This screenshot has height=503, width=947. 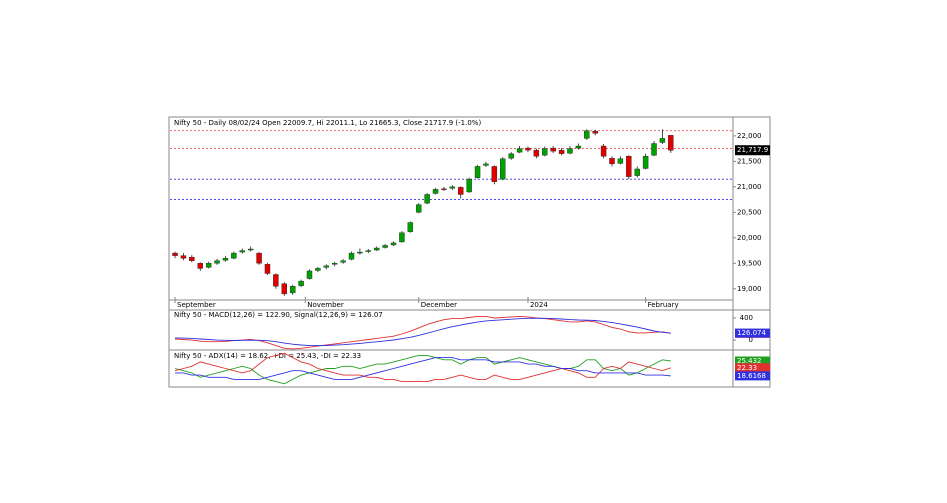 I want to click on y-tick-label: 19,500, so click(x=749, y=263).